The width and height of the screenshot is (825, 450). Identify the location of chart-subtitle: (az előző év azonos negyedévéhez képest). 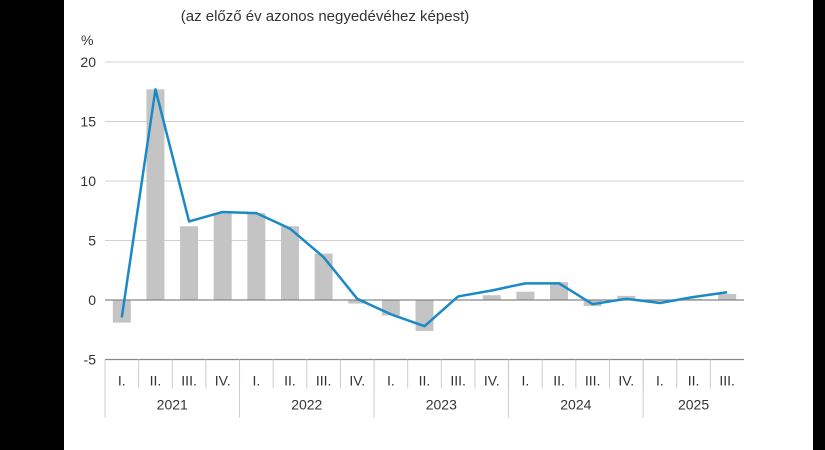
(325, 16).